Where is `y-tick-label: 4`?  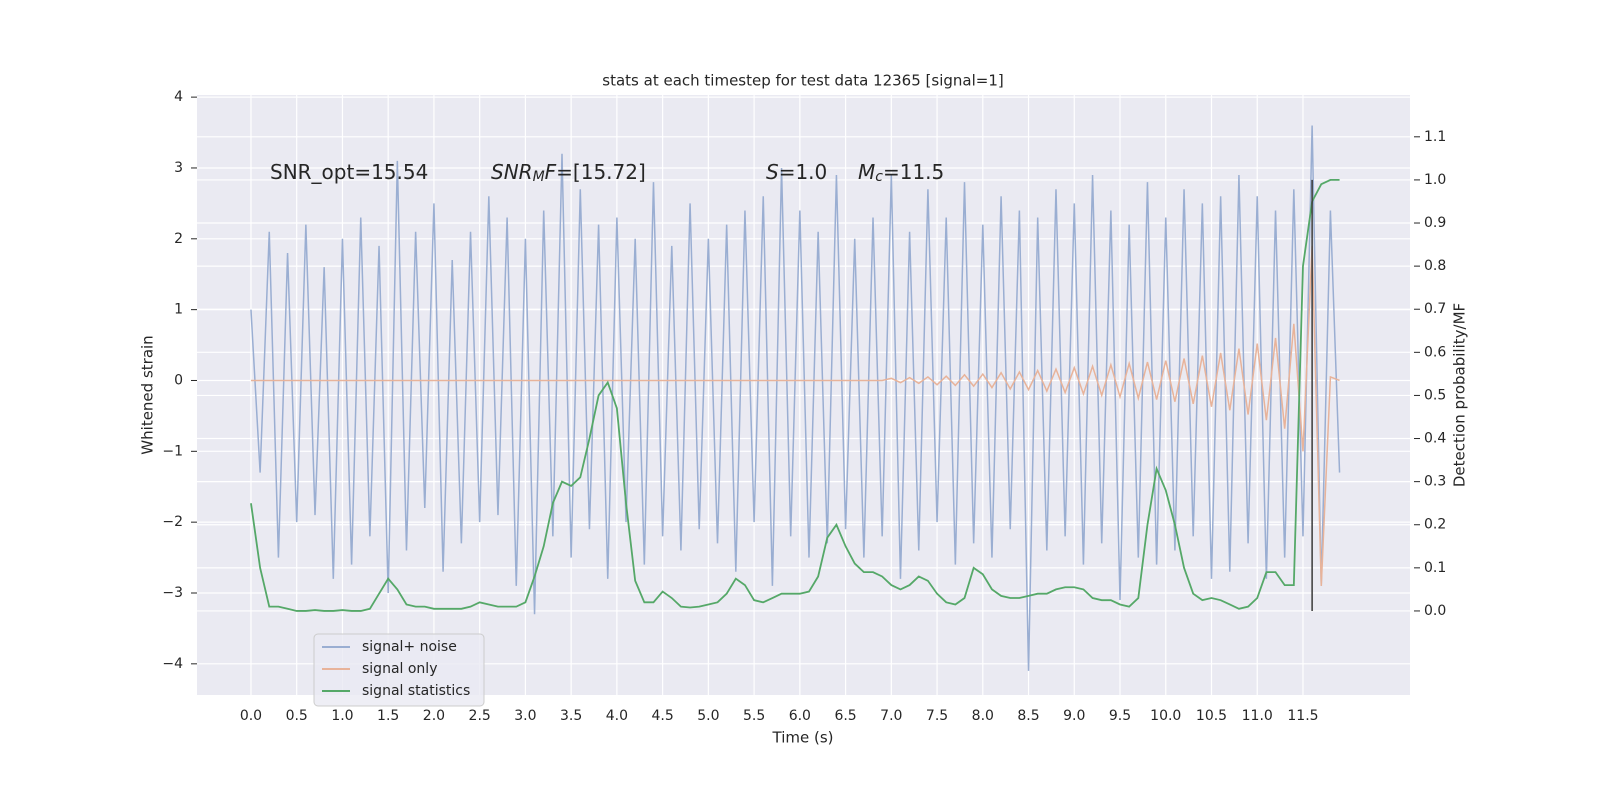 y-tick-label: 4 is located at coordinates (178, 97).